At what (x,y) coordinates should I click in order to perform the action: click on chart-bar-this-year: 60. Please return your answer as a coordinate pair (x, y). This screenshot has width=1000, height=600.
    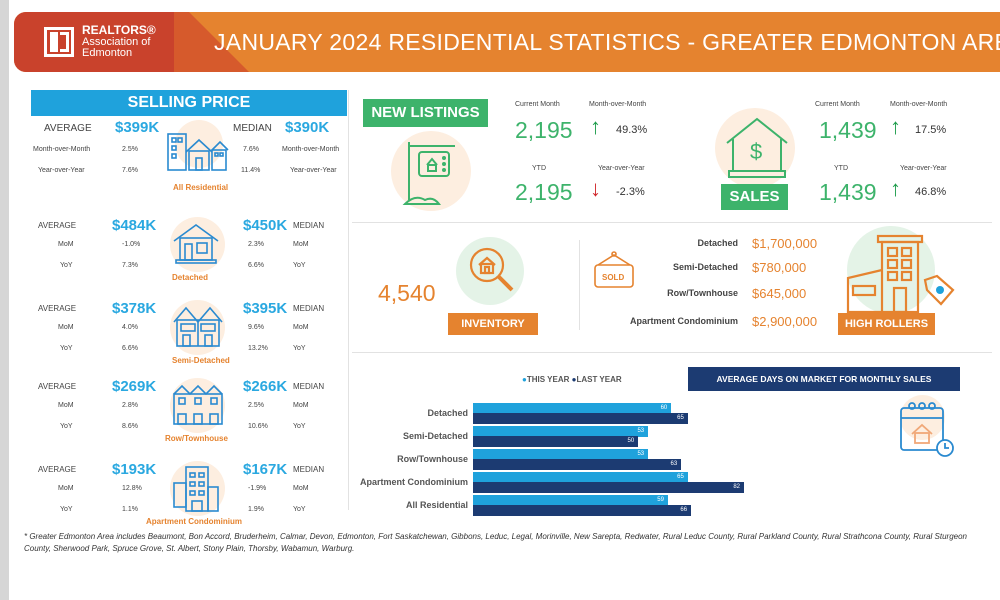
    Looking at the image, I should click on (572, 408).